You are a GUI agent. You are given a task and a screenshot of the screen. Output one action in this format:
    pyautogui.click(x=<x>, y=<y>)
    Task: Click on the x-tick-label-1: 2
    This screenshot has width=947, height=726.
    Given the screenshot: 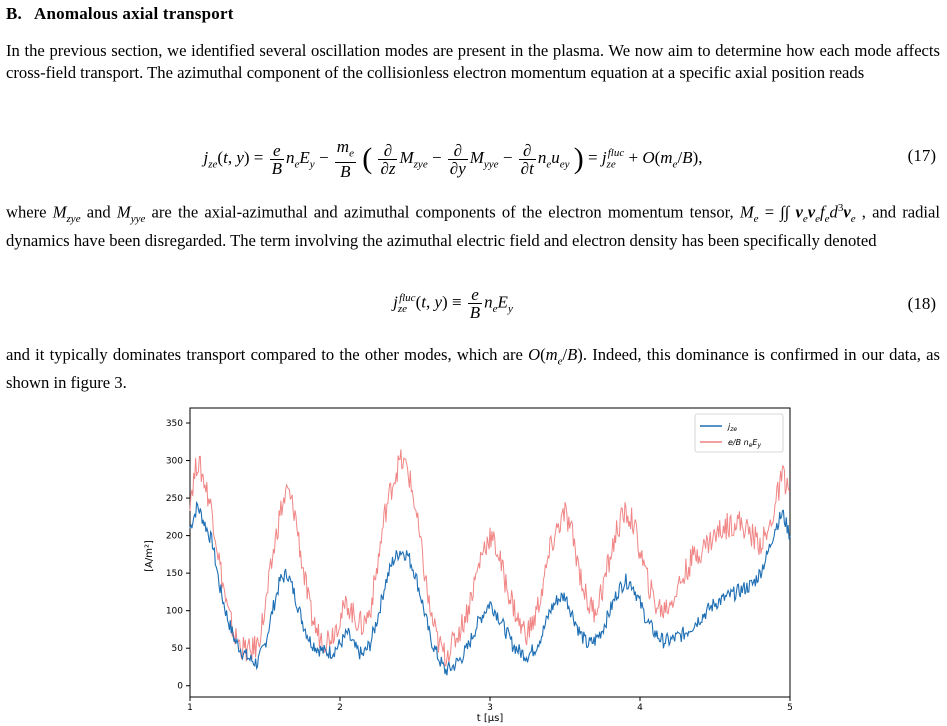 What is the action you would take?
    pyautogui.click(x=340, y=708)
    